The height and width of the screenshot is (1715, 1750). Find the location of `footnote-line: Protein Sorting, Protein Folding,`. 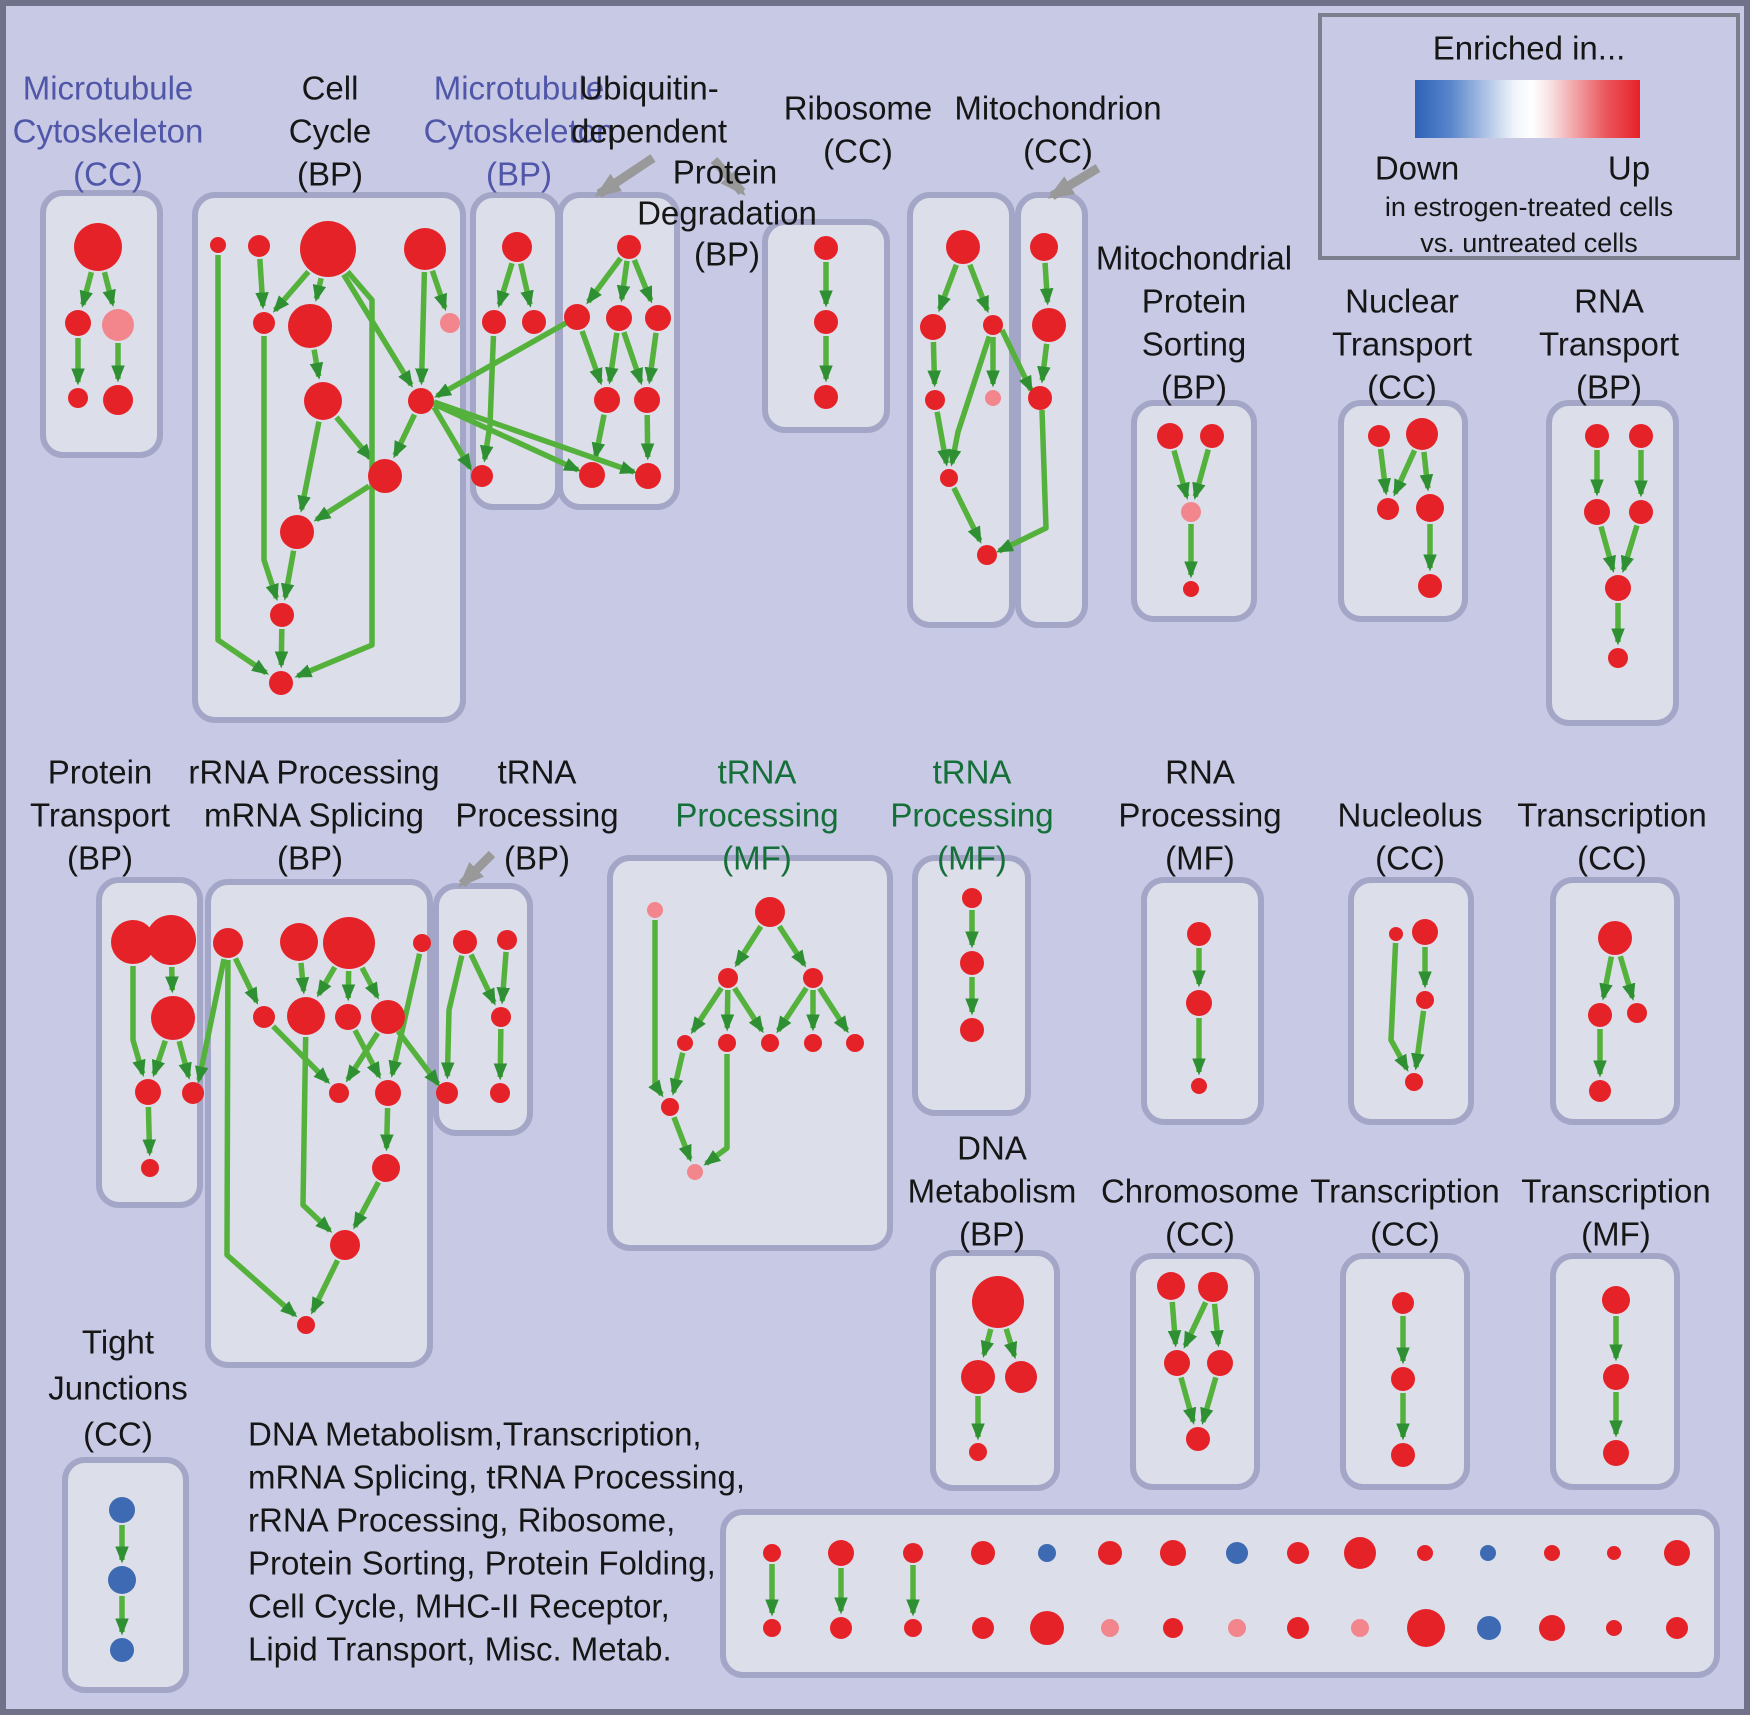

footnote-line: Protein Sorting, Protein Folding, is located at coordinates (482, 1563).